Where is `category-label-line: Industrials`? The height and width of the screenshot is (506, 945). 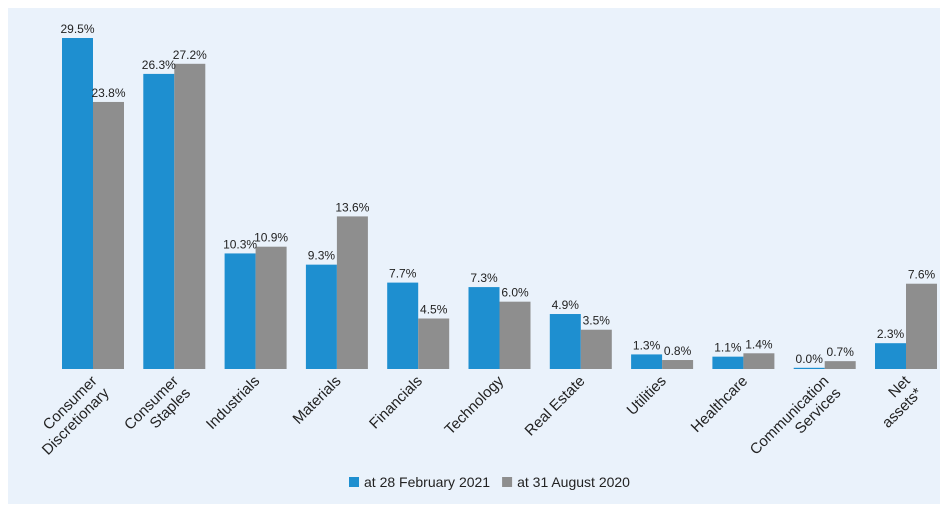
category-label-line: Industrials is located at coordinates (233, 403).